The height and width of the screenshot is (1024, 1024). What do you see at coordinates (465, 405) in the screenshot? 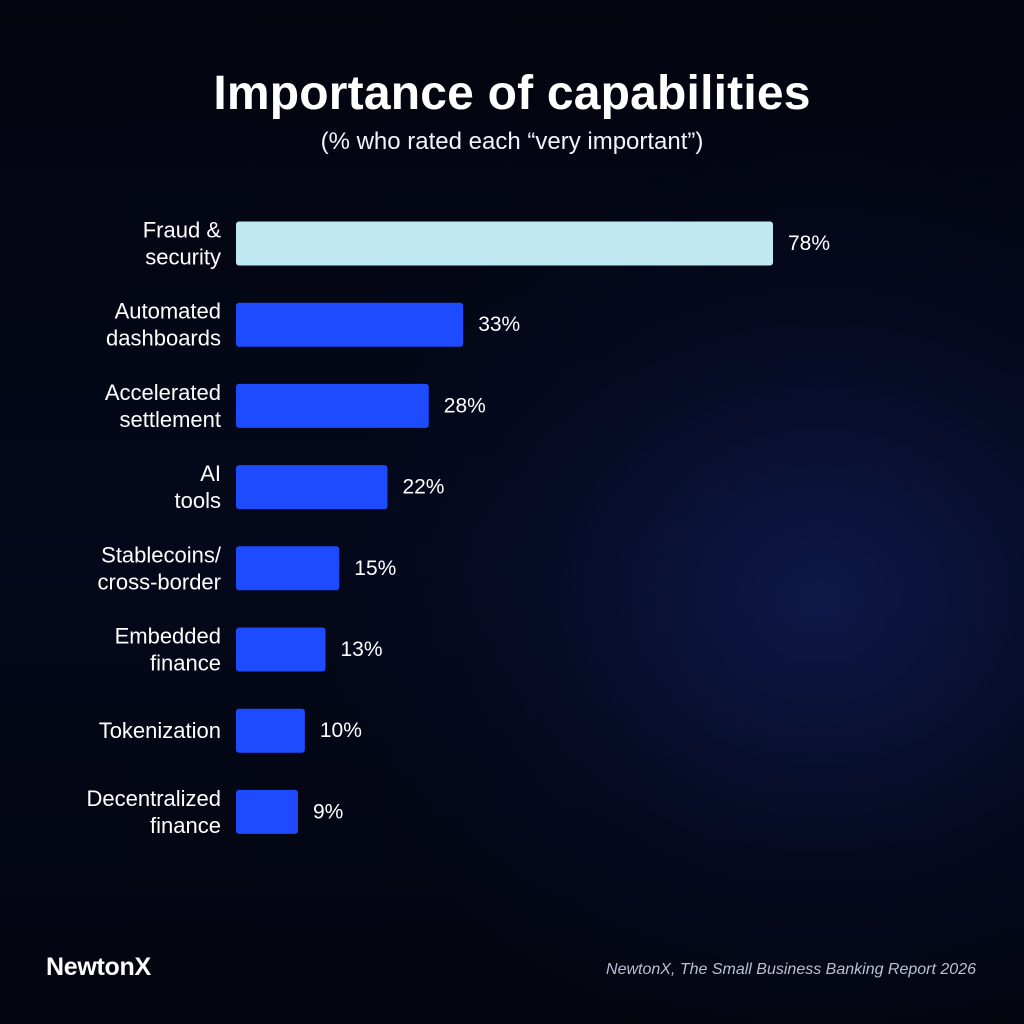
I see `value-label-3: 28%` at bounding box center [465, 405].